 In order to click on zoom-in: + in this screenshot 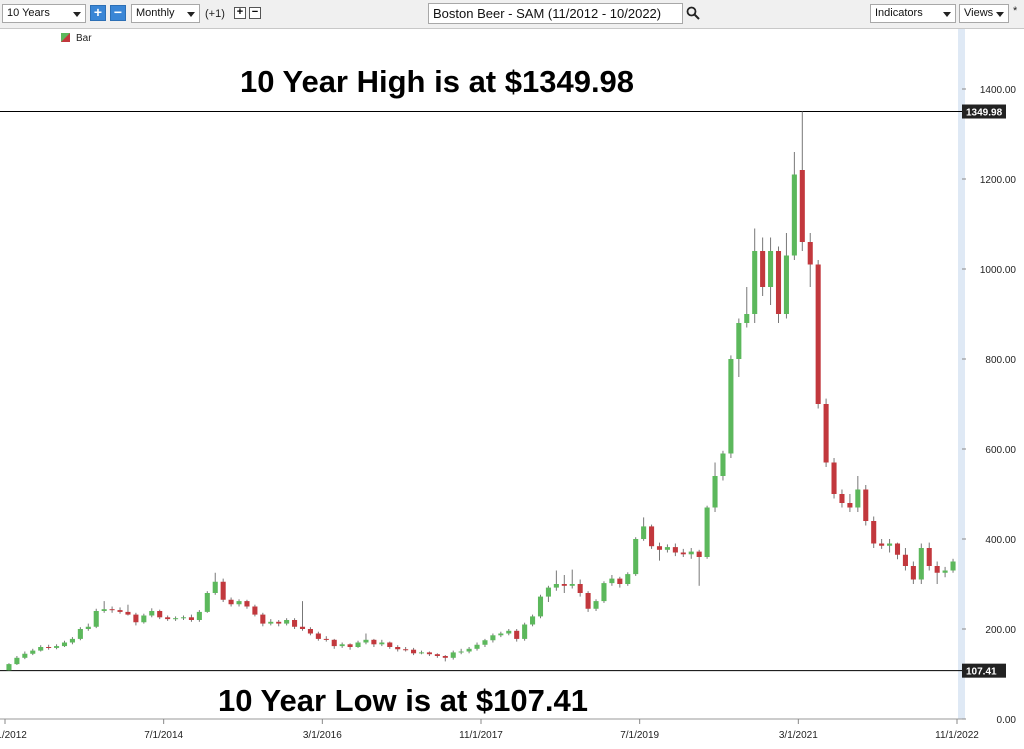, I will do `click(98, 13)`.